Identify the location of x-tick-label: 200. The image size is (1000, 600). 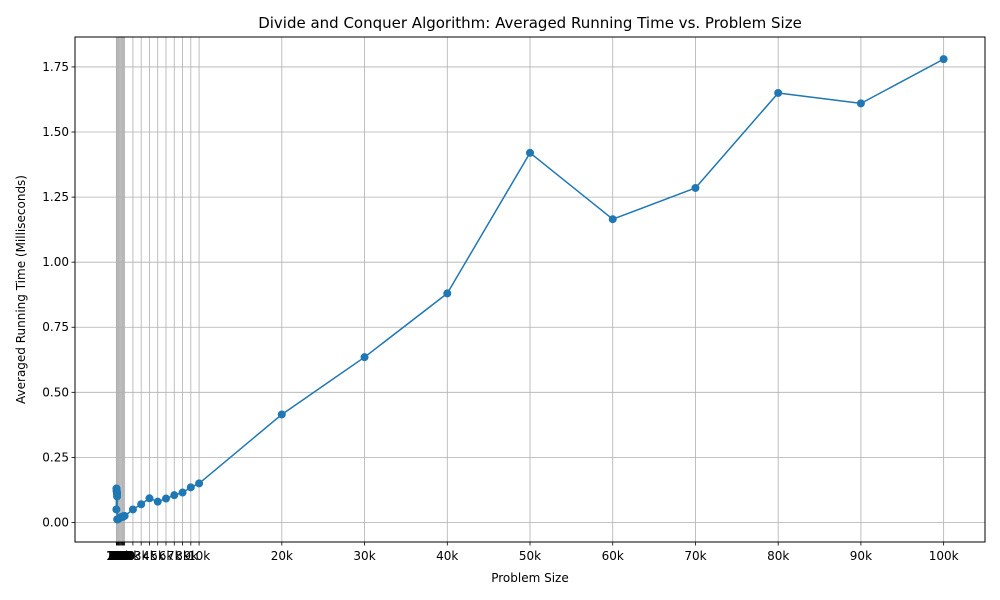
(118, 556).